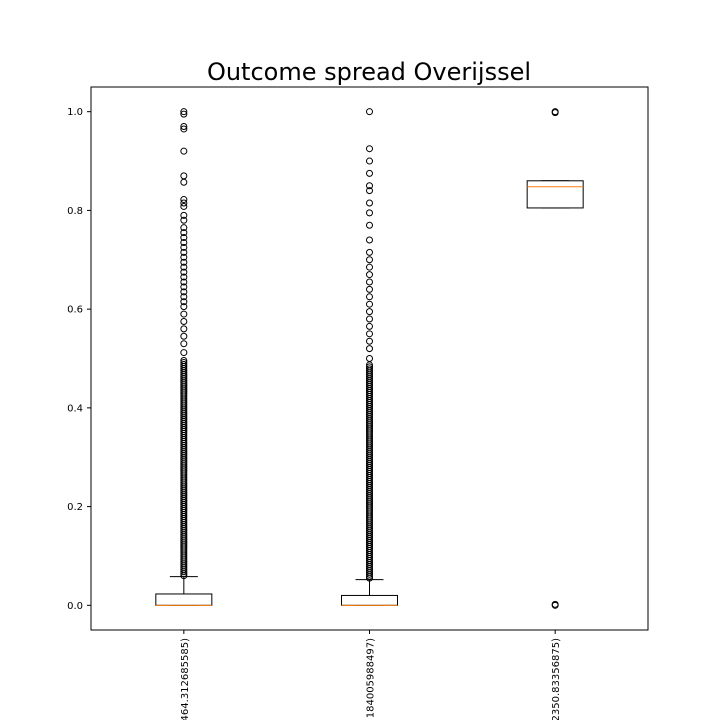 This screenshot has height=720, width=720. What do you see at coordinates (75, 408) in the screenshot?
I see `y-tick-label: 0.4` at bounding box center [75, 408].